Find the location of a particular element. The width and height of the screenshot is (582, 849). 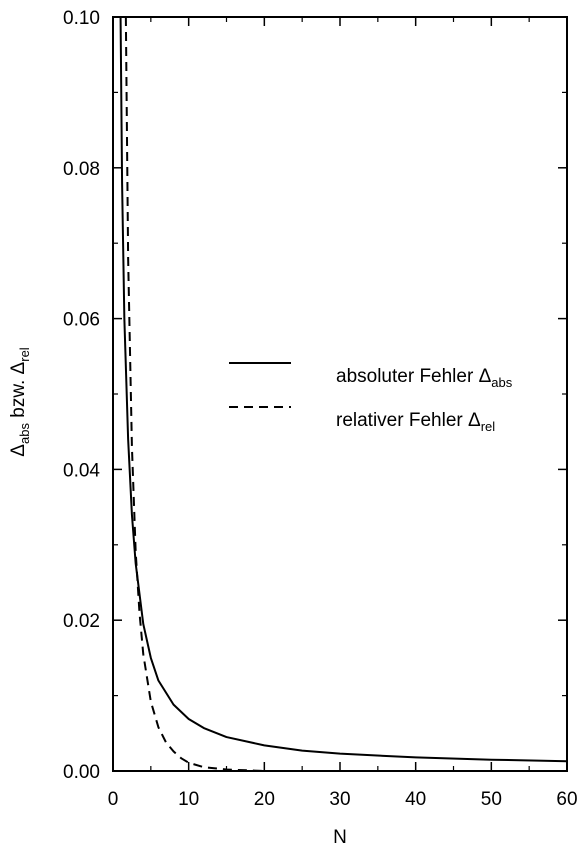

legend-label-relative-main: relativer Fehler Δ is located at coordinates (408, 420).